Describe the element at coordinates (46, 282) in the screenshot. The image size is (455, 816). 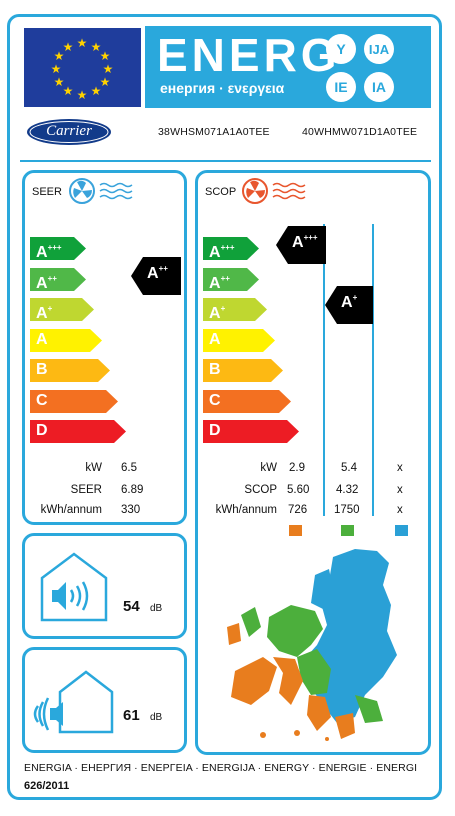
I see `cooling-class-label: A++` at that location.